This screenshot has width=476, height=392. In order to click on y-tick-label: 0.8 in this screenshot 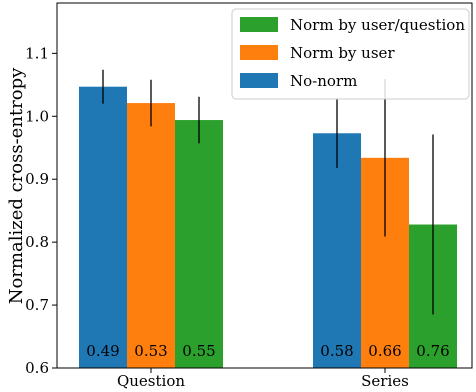, I will do `click(37, 242)`.